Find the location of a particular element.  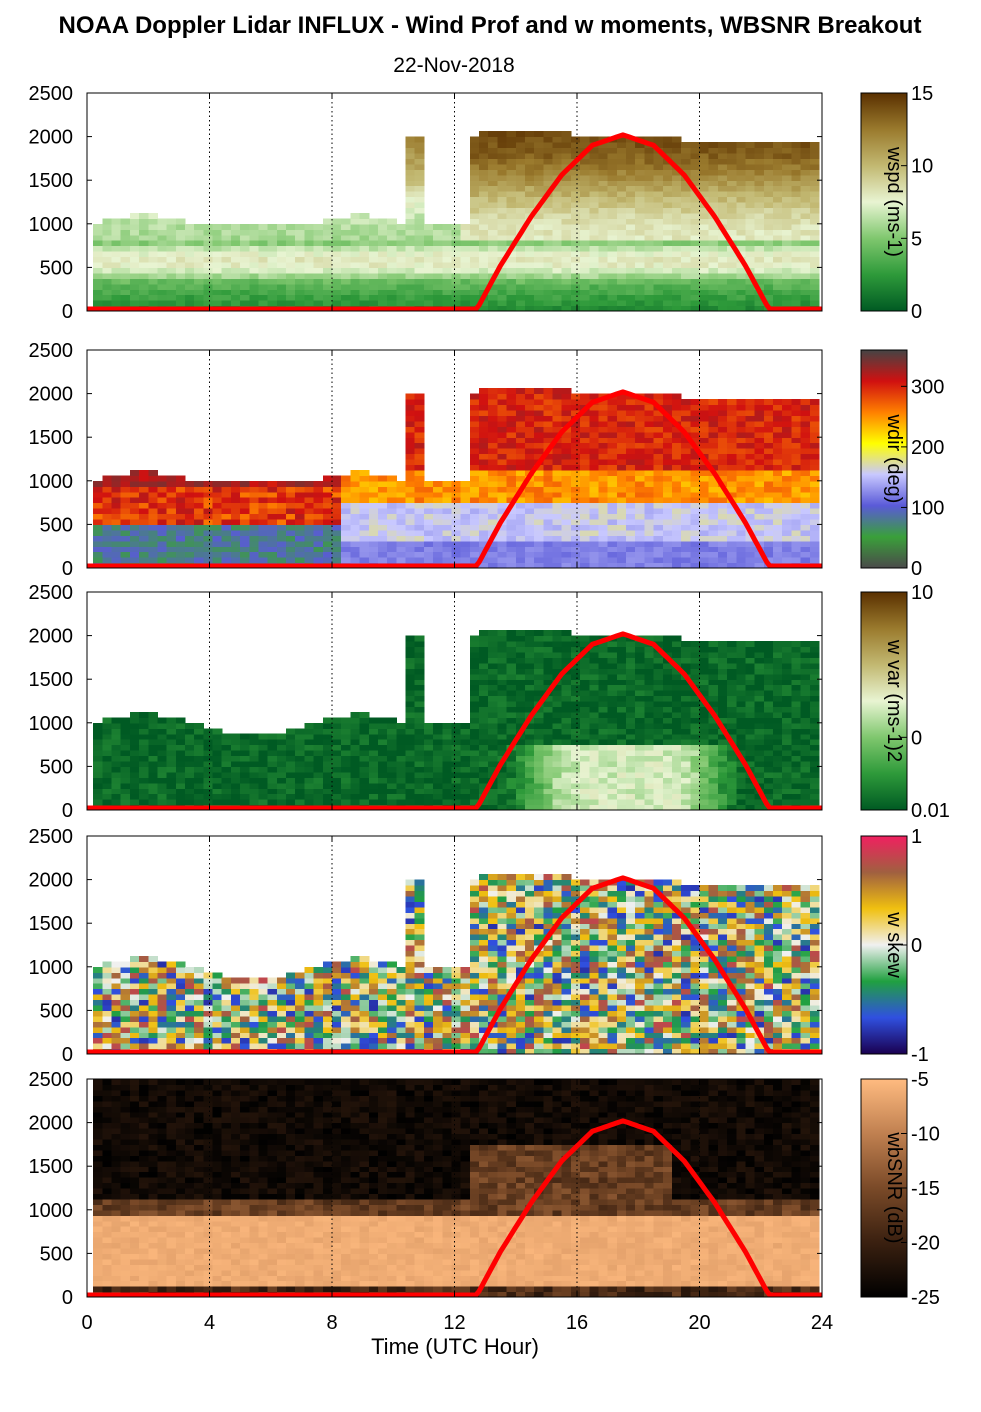

wspd-cb-tick-label-1: 10 is located at coordinates (922, 167).